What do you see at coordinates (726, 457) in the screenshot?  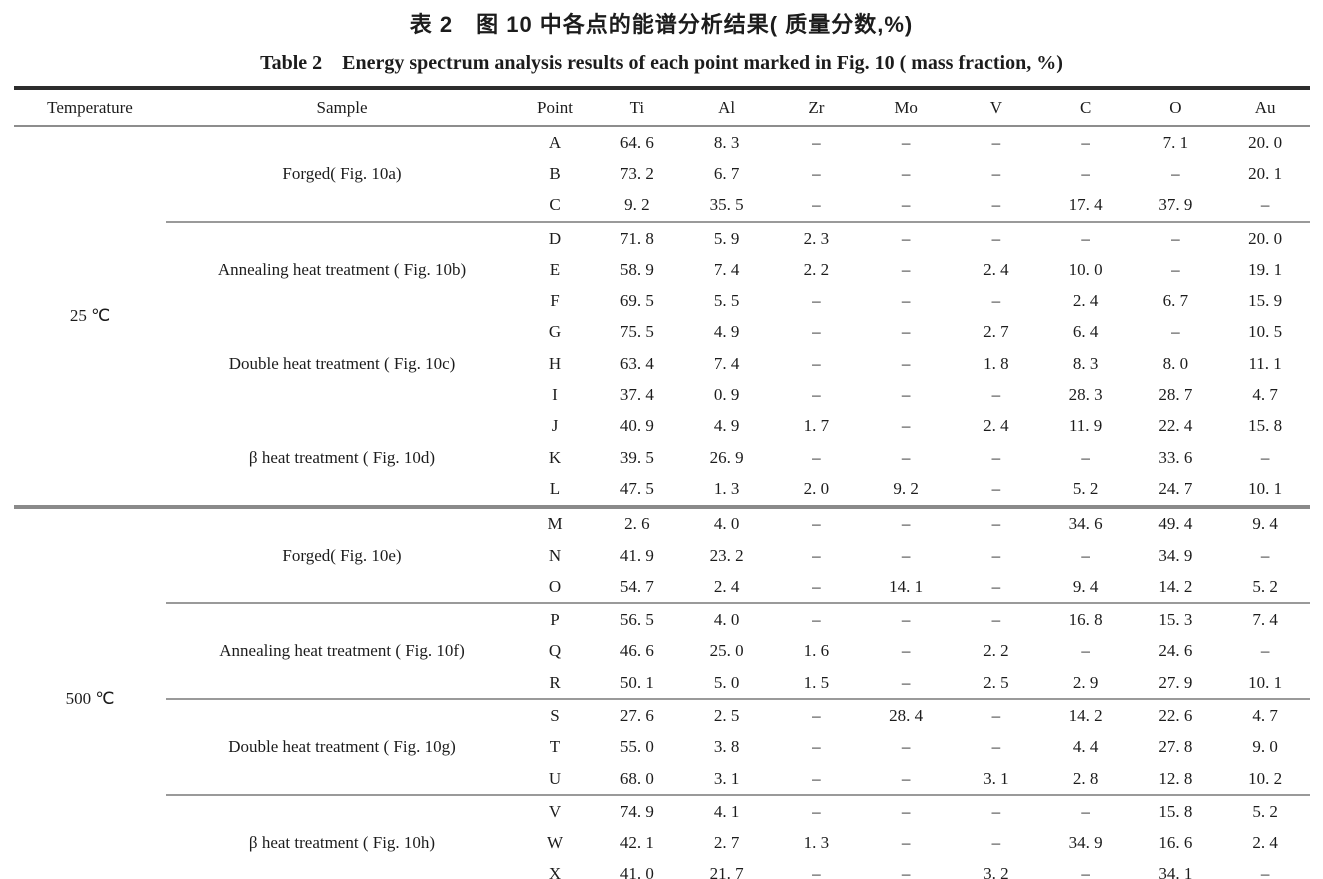 I see `value-cell: 26. 9` at bounding box center [726, 457].